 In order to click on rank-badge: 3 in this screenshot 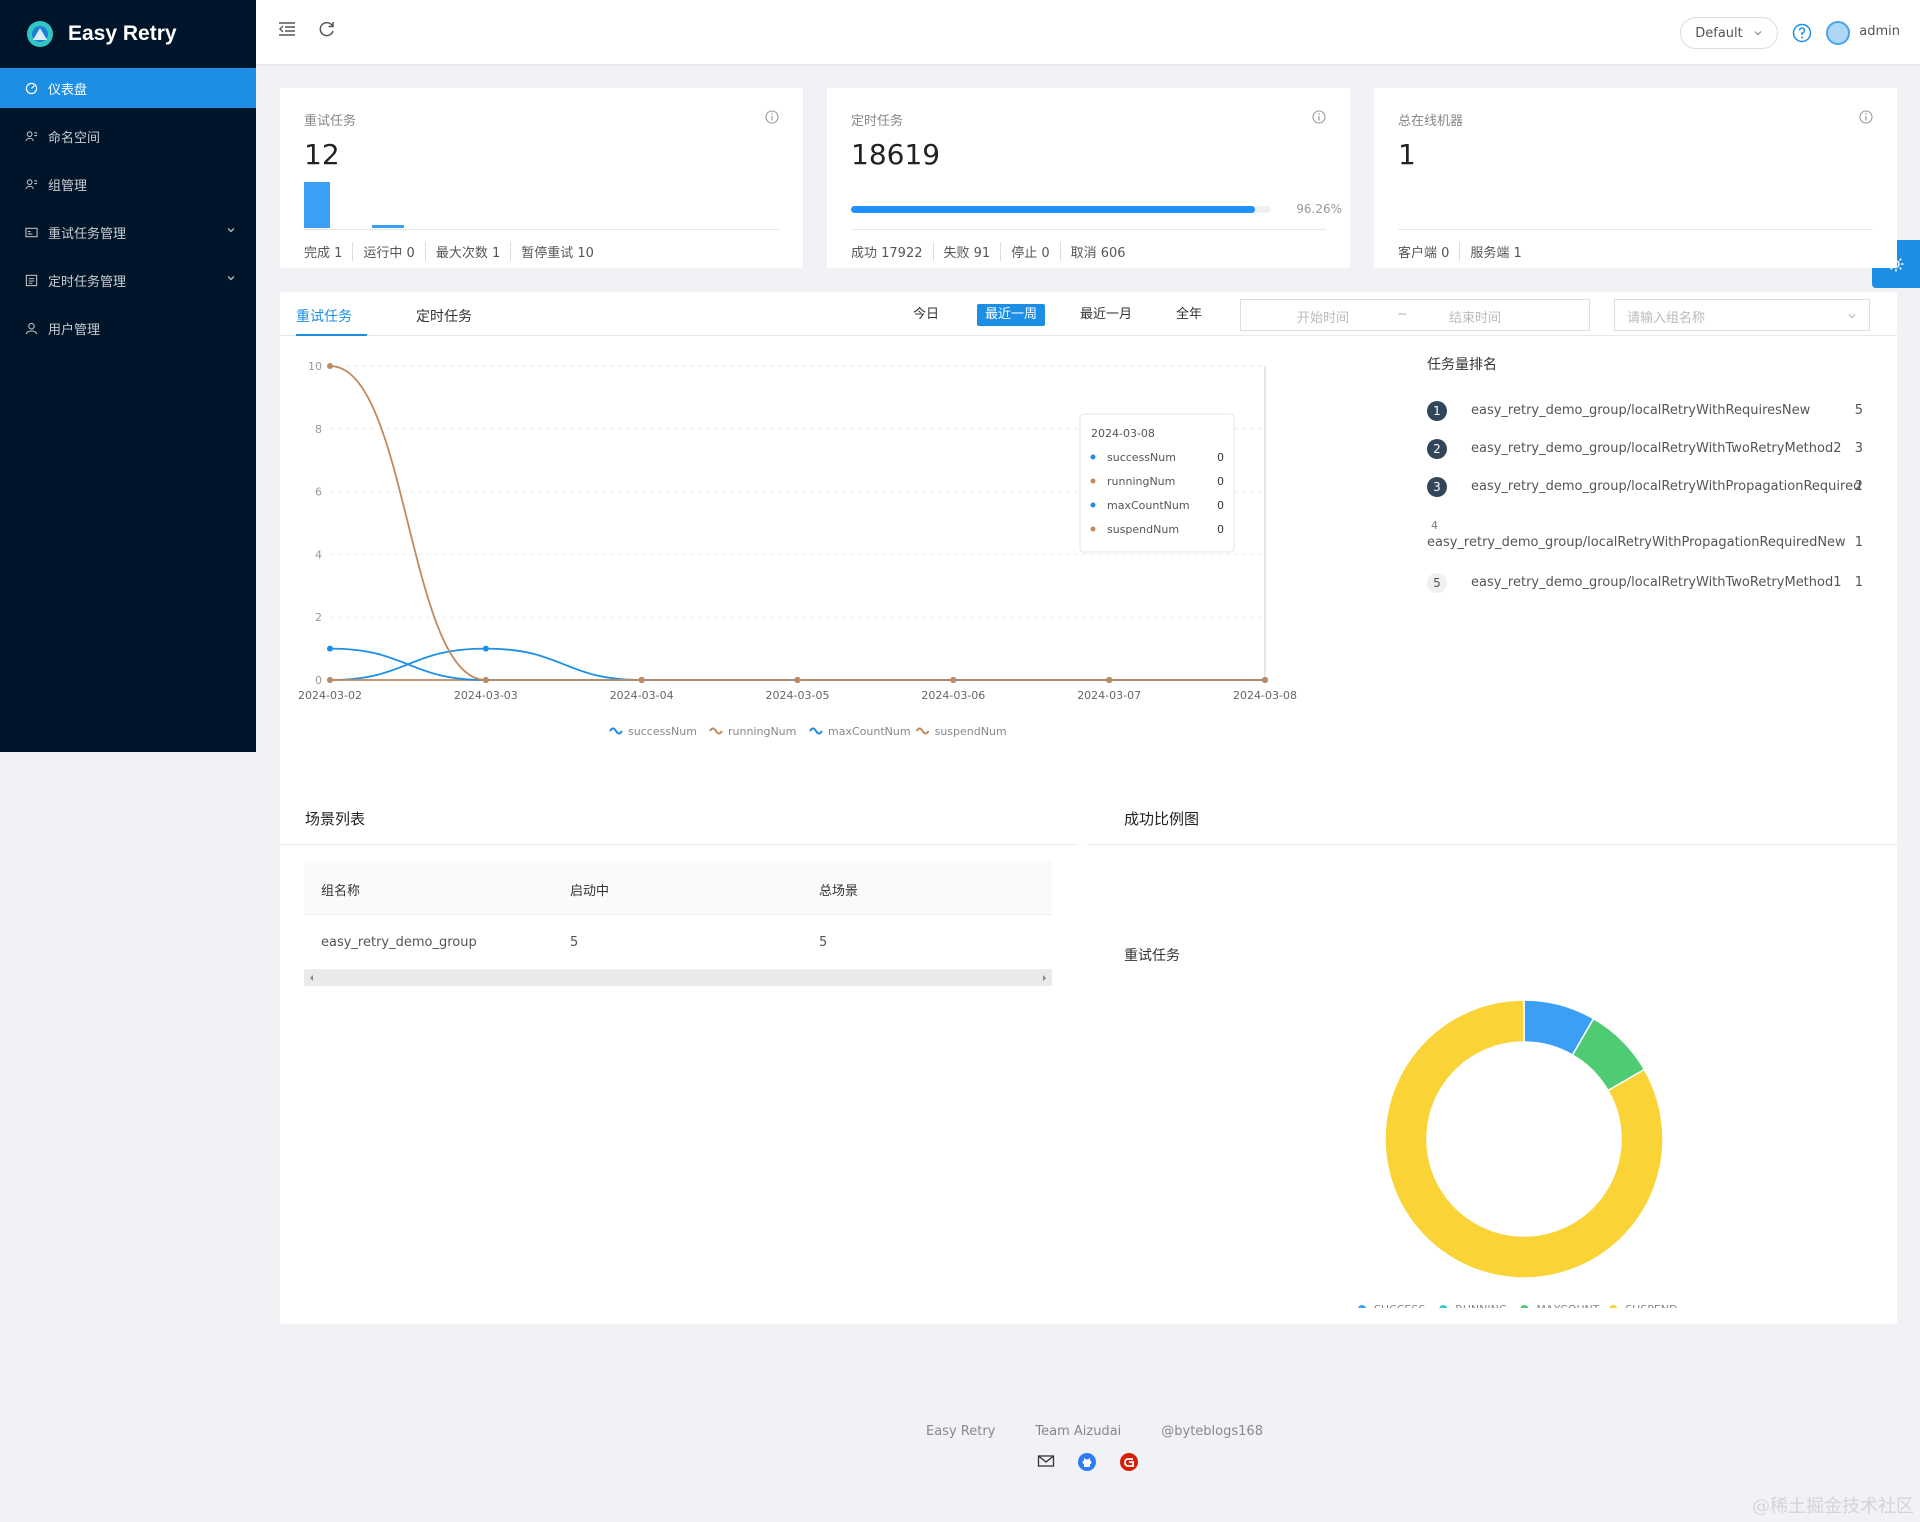, I will do `click(1437, 487)`.